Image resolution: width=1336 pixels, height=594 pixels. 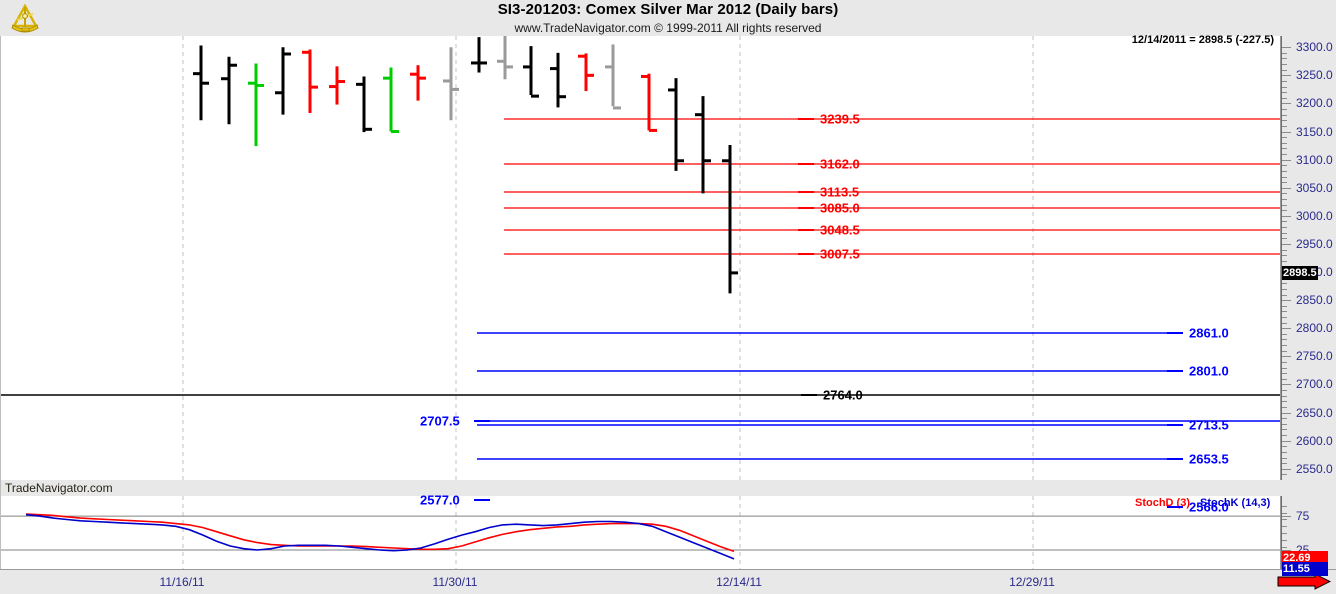 I want to click on price-axis-label: 3300.0, so click(x=1314, y=47).